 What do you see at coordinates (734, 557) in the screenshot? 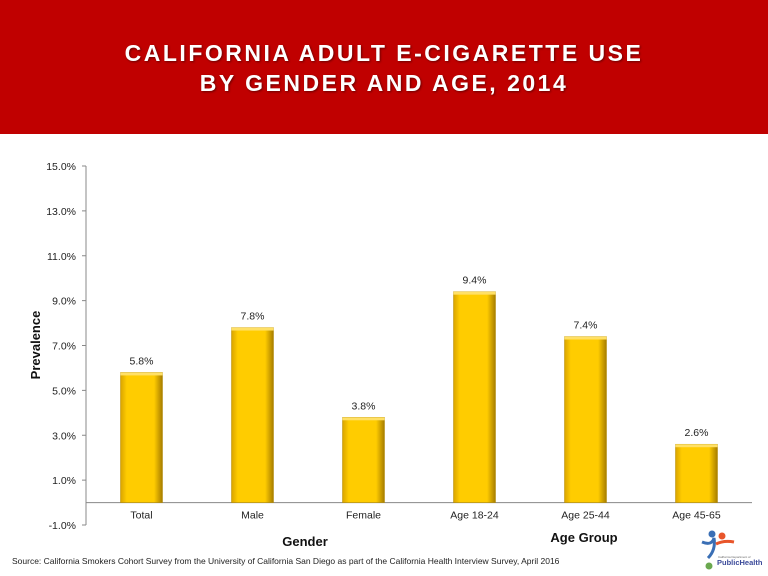
I see `svg-text: California Department of` at bounding box center [734, 557].